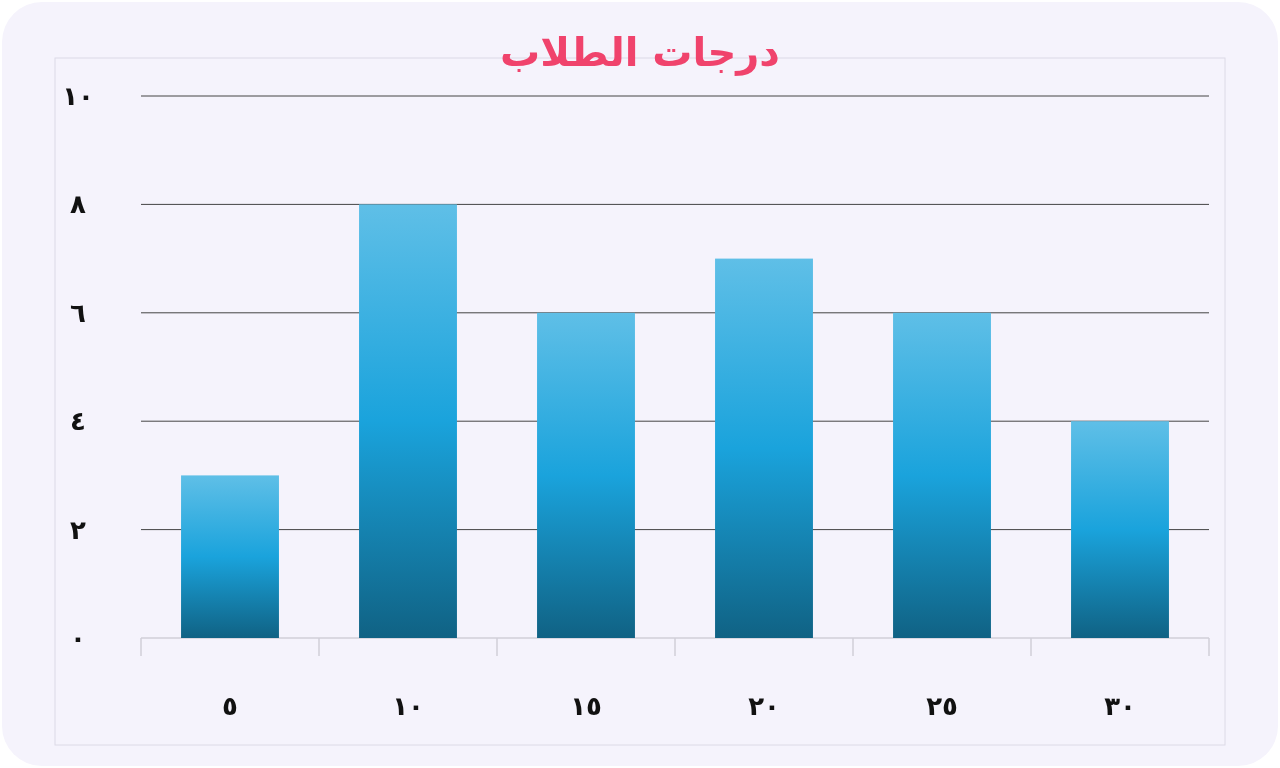 The width and height of the screenshot is (1280, 768). I want to click on y-tick-label: ٢, so click(78, 529).